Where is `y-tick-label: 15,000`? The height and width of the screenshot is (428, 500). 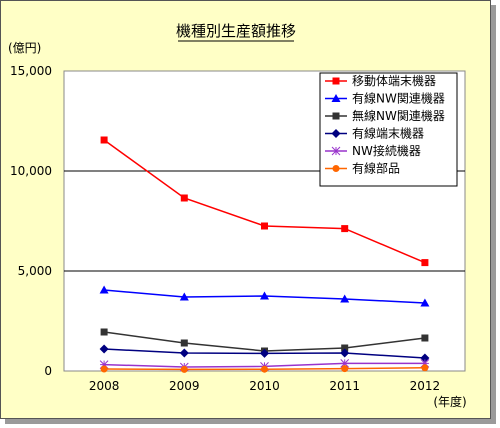 y-tick-label: 15,000 is located at coordinates (31, 71).